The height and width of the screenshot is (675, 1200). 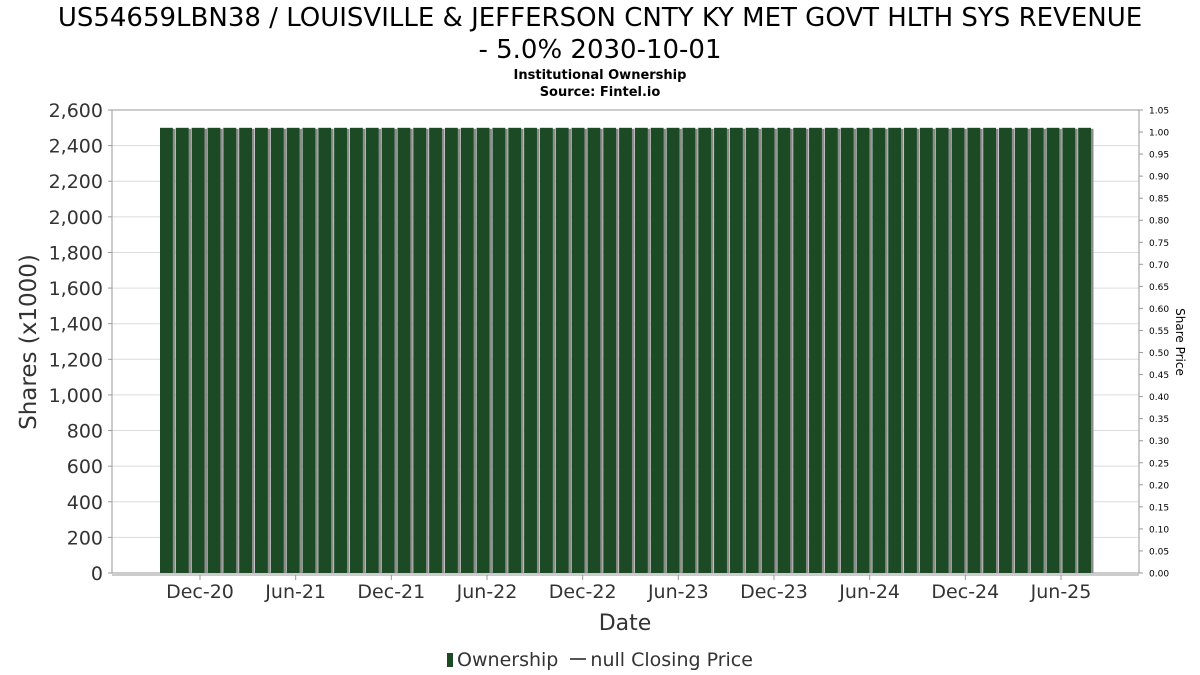 I want to click on y-tick-label: 600, so click(x=85, y=467).